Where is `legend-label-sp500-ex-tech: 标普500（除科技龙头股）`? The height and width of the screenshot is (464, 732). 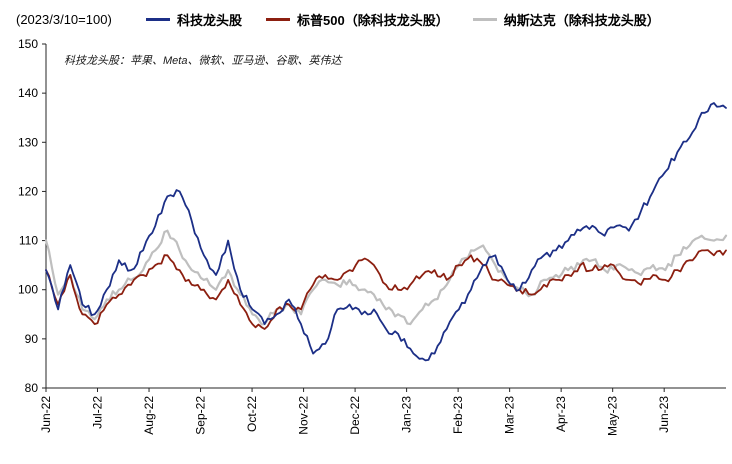
legend-label-sp500-ex-tech: 标普500（除科技龙头股） is located at coordinates (373, 20).